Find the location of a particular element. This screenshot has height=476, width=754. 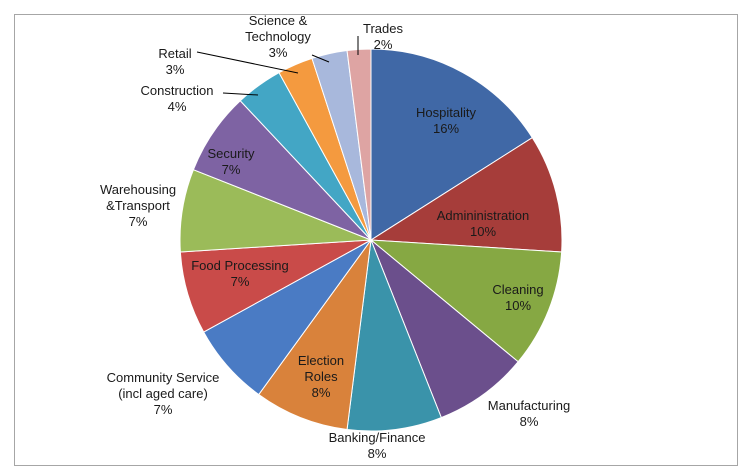

slice-label: Trades 2% is located at coordinates (383, 36).